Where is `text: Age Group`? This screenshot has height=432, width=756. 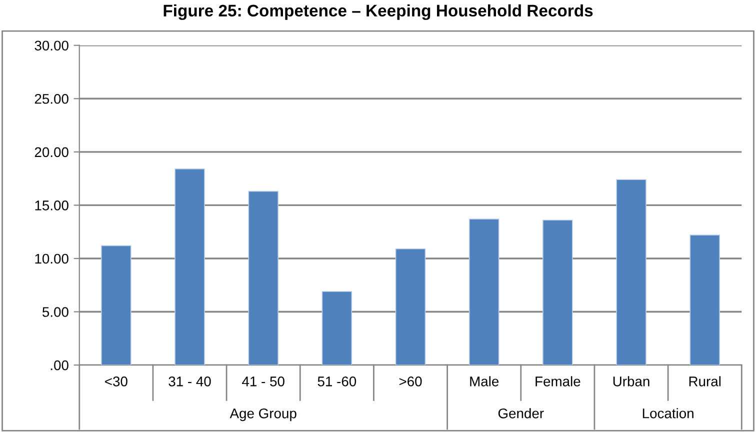
text: Age Group is located at coordinates (263, 415).